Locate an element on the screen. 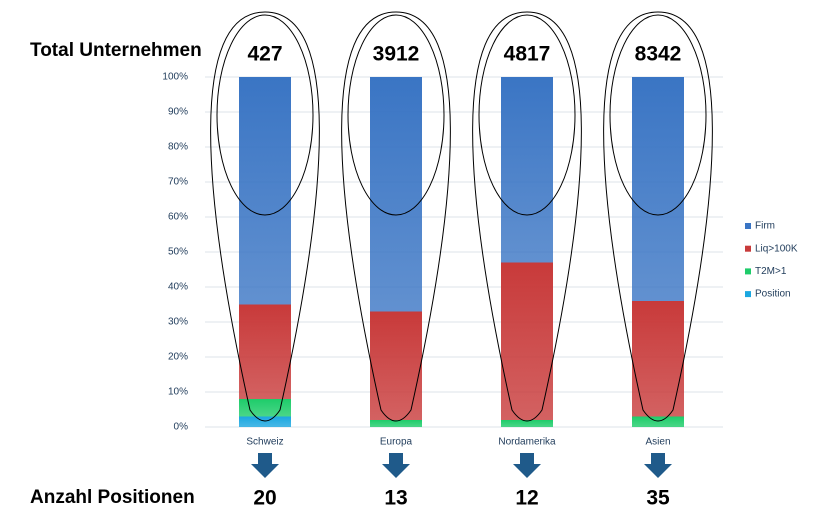 The height and width of the screenshot is (523, 814). x-tick-label: Asien is located at coordinates (657, 442).